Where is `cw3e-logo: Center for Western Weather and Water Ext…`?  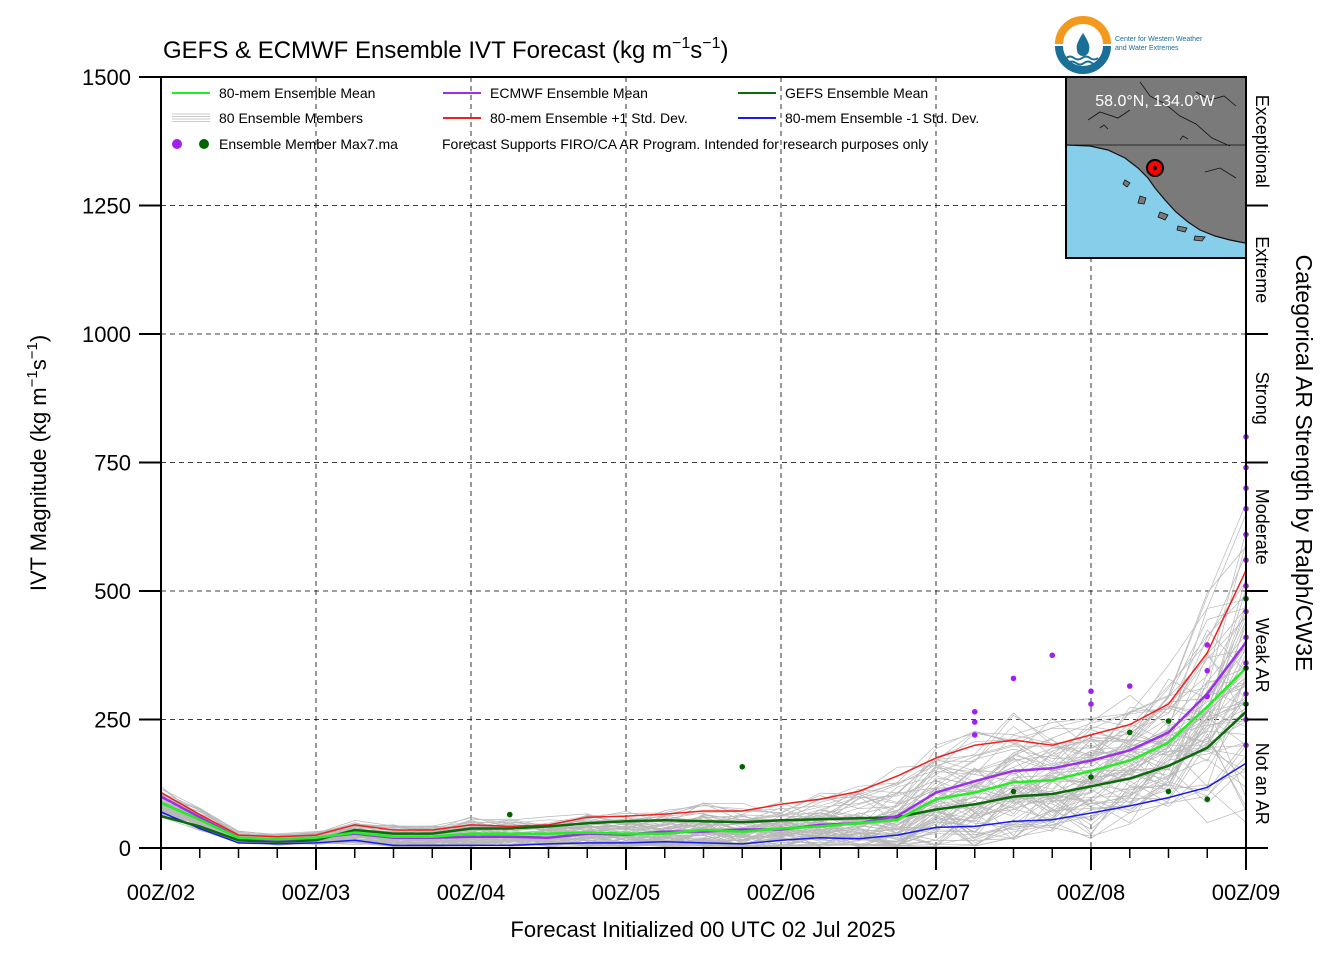 cw3e-logo: Center for Western Weather and Water Ext… is located at coordinates (1129, 45).